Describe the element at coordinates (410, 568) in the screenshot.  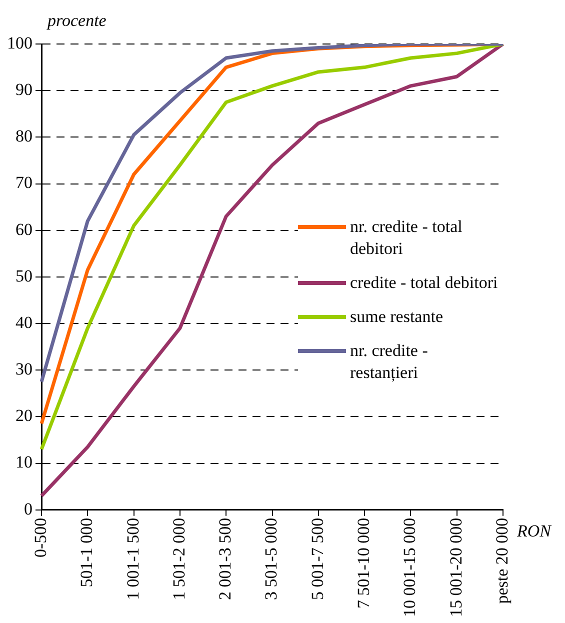
I see `x-tick-label: 10 001-15 000` at that location.